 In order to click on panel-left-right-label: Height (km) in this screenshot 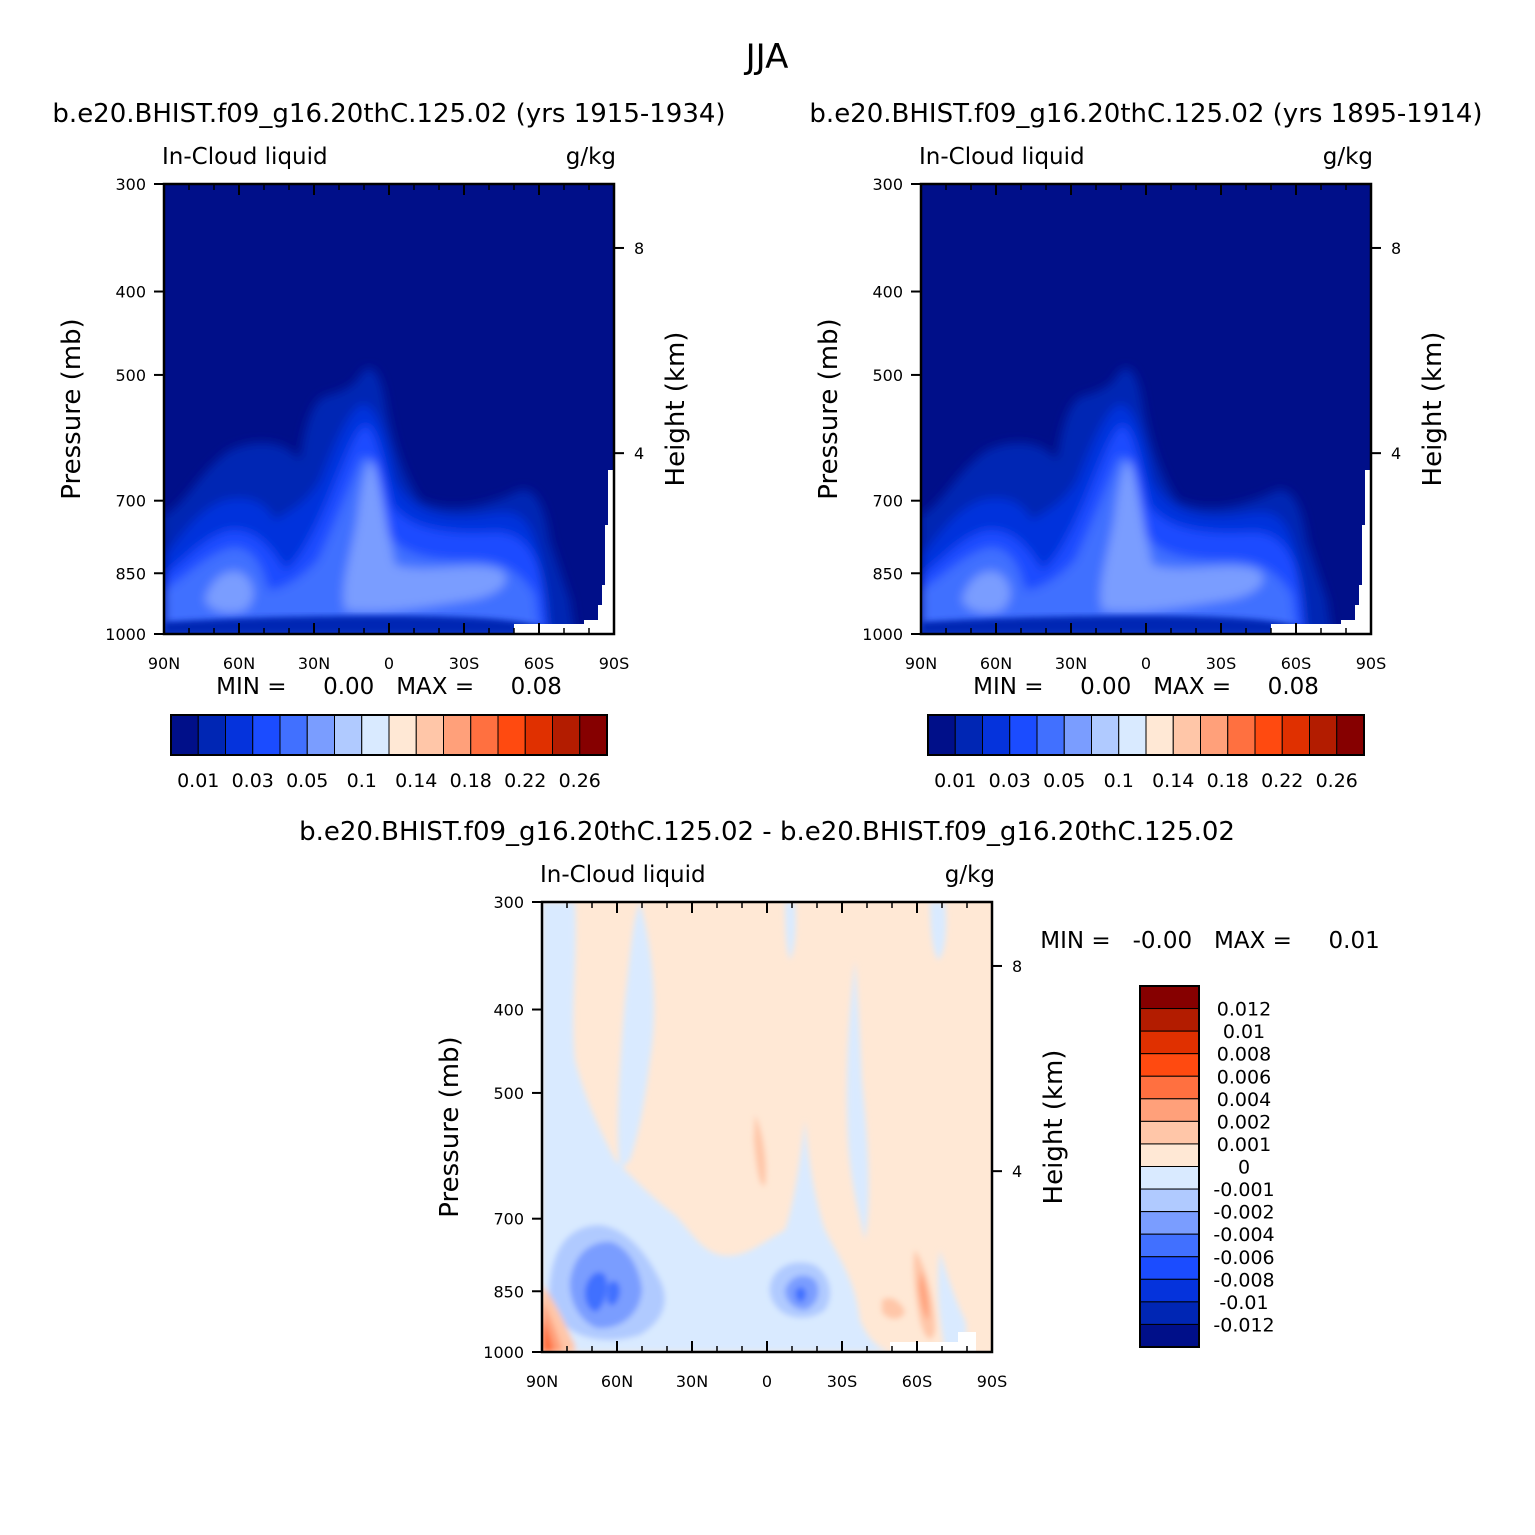, I will do `click(676, 409)`.